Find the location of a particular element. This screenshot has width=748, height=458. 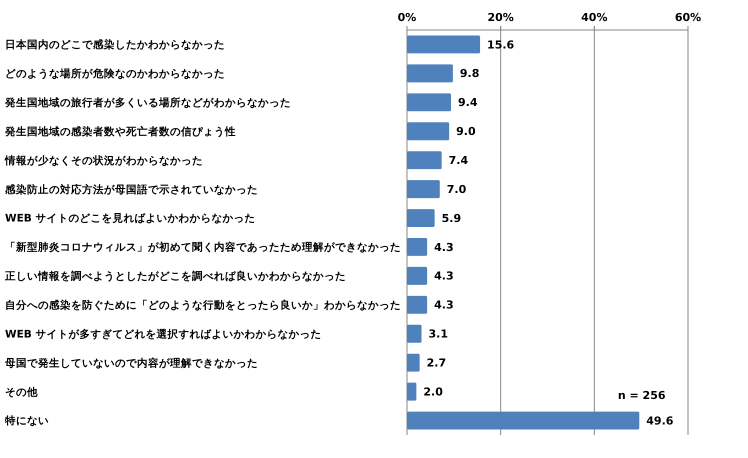

y-tick-label: 自分への感染を防ぐために「どのような行動をとったら良いか」わからなかった is located at coordinates (203, 305).